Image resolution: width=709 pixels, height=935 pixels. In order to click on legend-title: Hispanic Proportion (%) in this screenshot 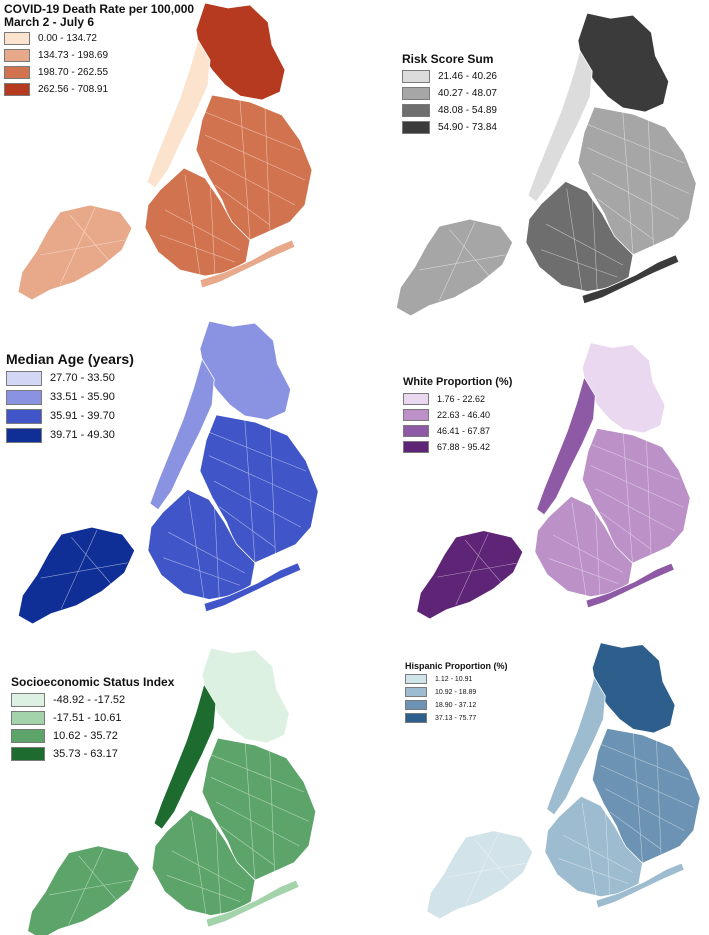, I will do `click(456, 666)`.